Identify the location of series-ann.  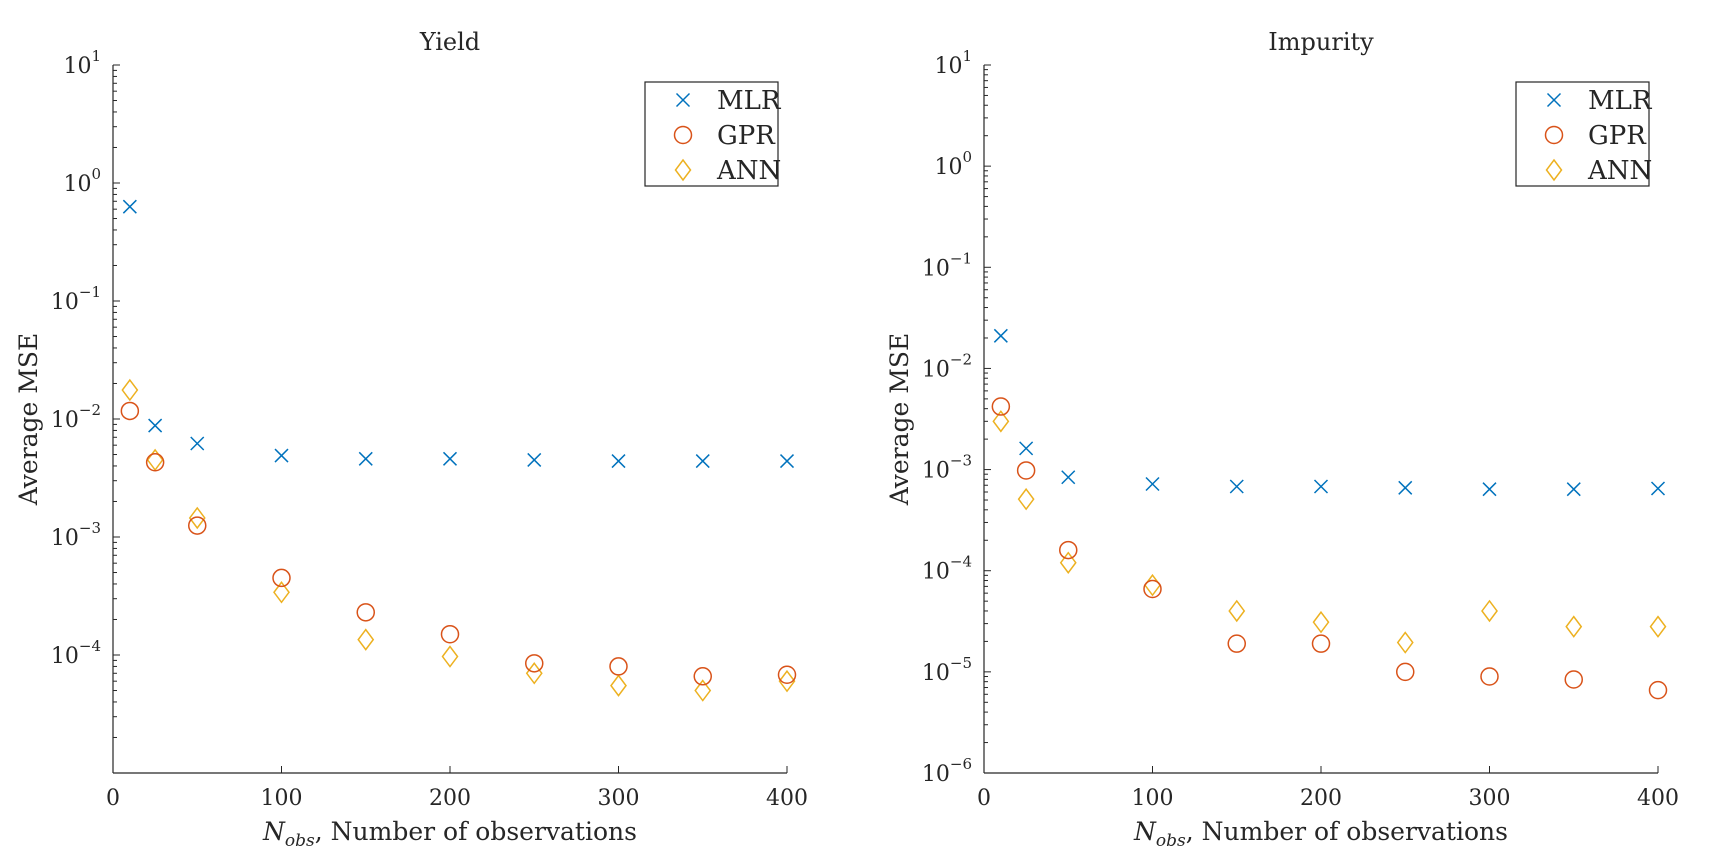
(1329, 532).